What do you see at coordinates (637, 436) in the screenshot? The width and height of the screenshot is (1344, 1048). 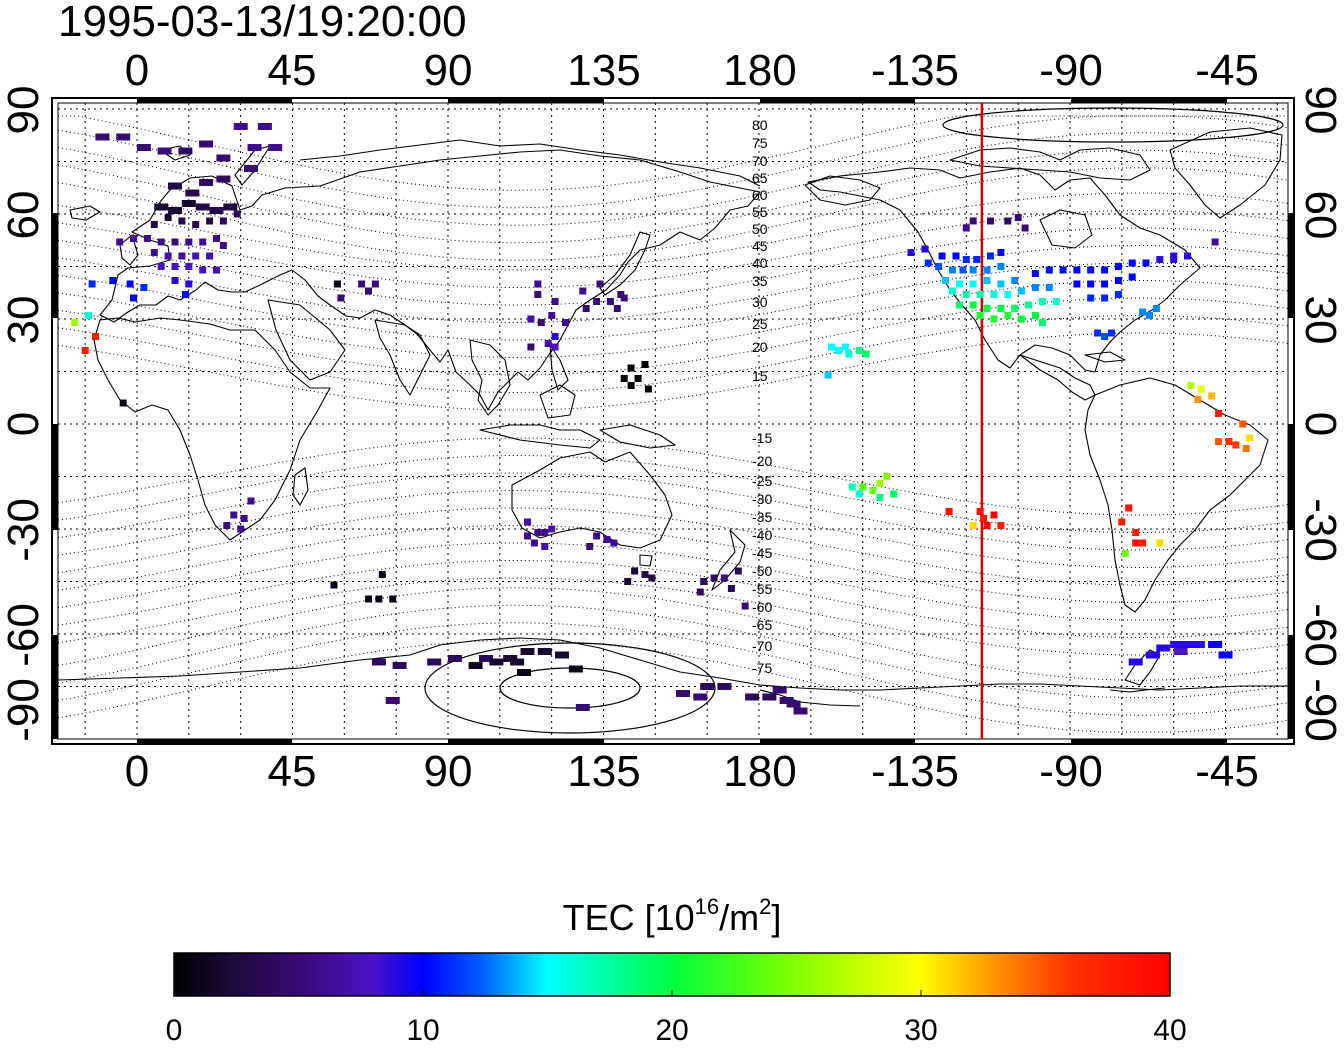 I see `coast-newguinea` at bounding box center [637, 436].